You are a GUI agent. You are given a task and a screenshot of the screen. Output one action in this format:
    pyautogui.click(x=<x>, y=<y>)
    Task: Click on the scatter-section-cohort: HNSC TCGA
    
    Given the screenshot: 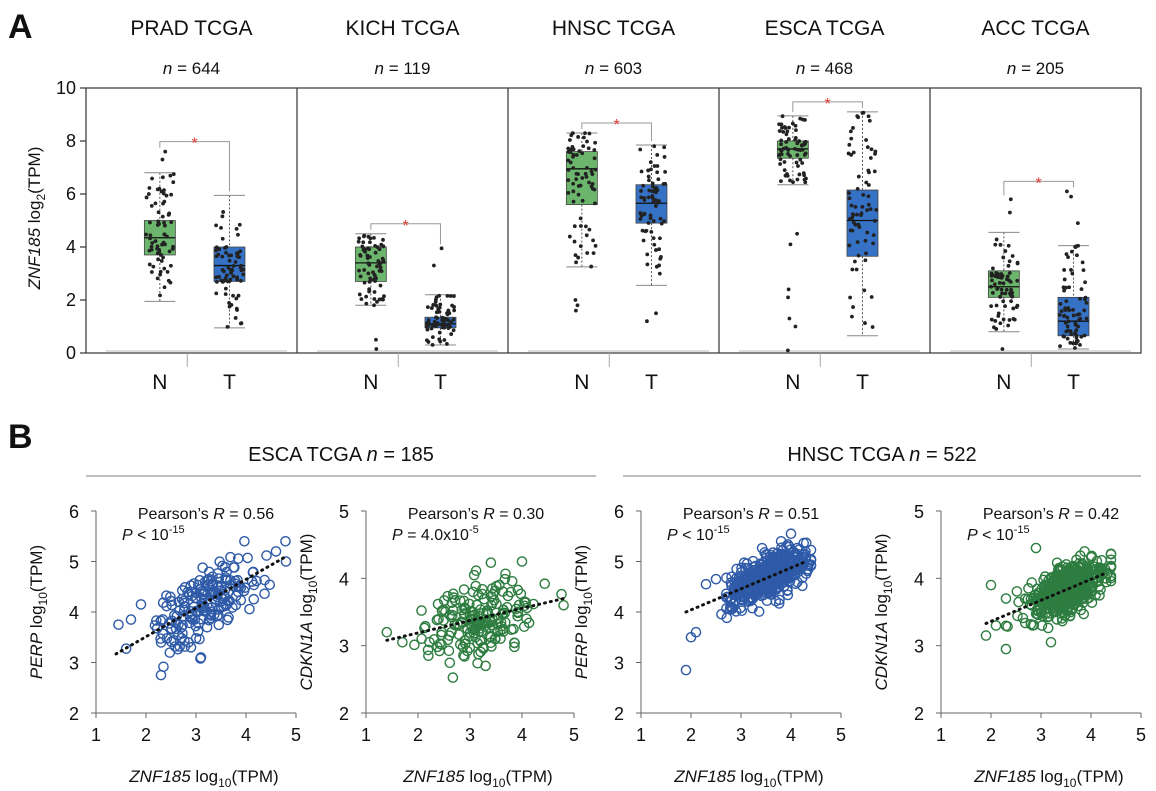 What is the action you would take?
    pyautogui.click(x=848, y=455)
    